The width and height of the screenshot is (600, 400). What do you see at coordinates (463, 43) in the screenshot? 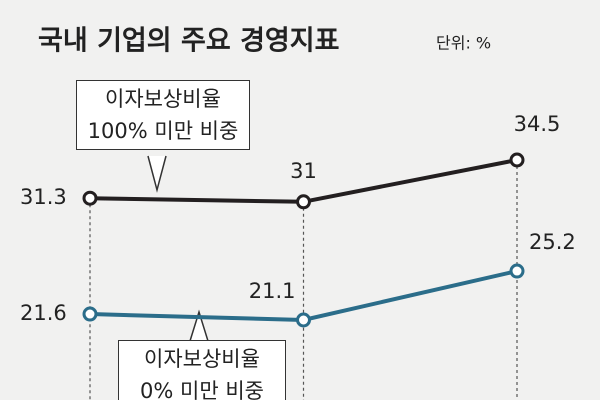
I see `unit-label: 단위: %` at bounding box center [463, 43].